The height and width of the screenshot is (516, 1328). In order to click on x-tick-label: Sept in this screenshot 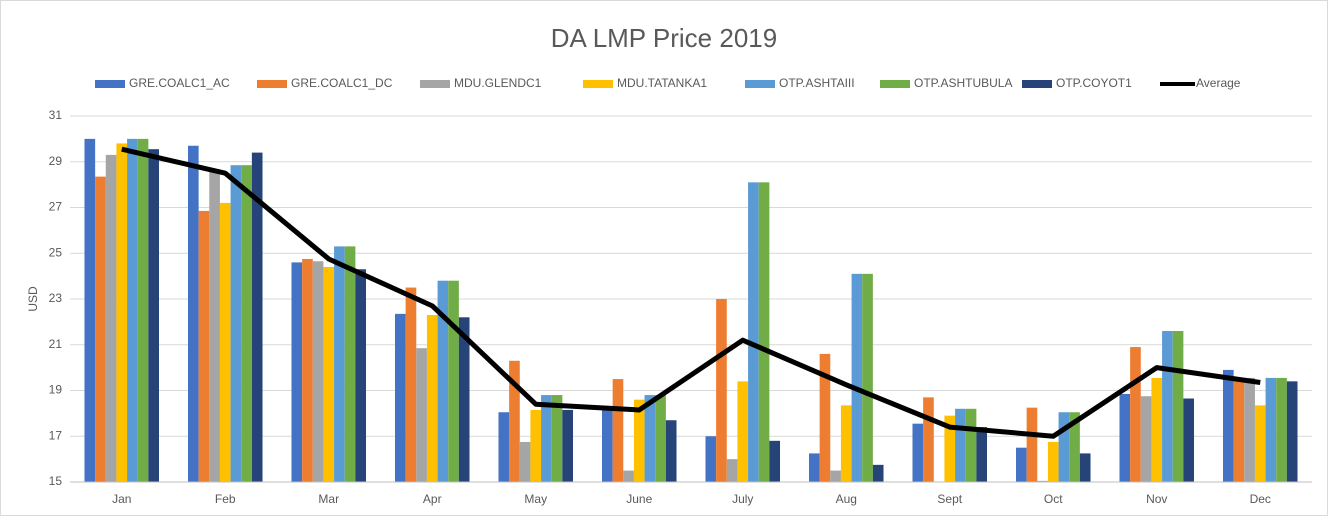, I will do `click(949, 499)`.